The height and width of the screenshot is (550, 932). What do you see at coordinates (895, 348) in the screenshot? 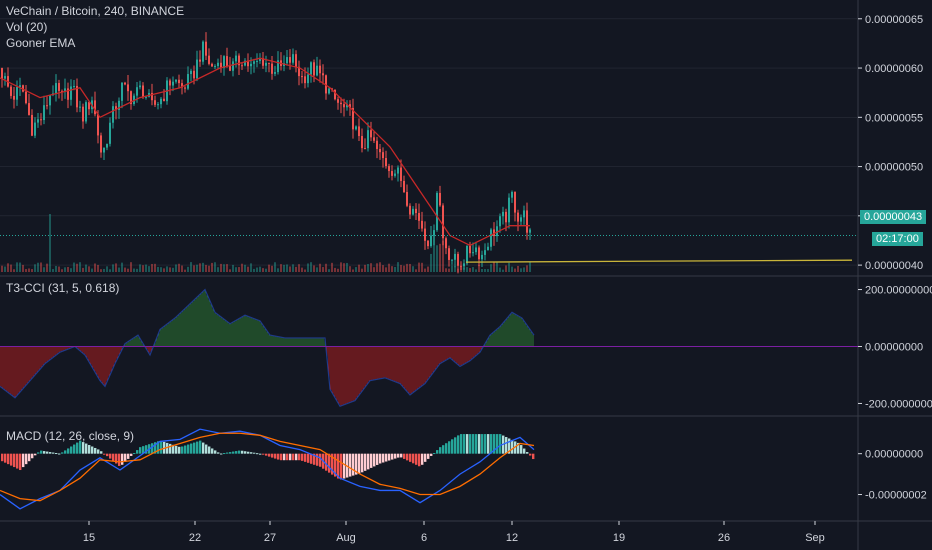
I see `cci-axis: 200.00000000 0.00000000 -200.00000000` at bounding box center [895, 348].